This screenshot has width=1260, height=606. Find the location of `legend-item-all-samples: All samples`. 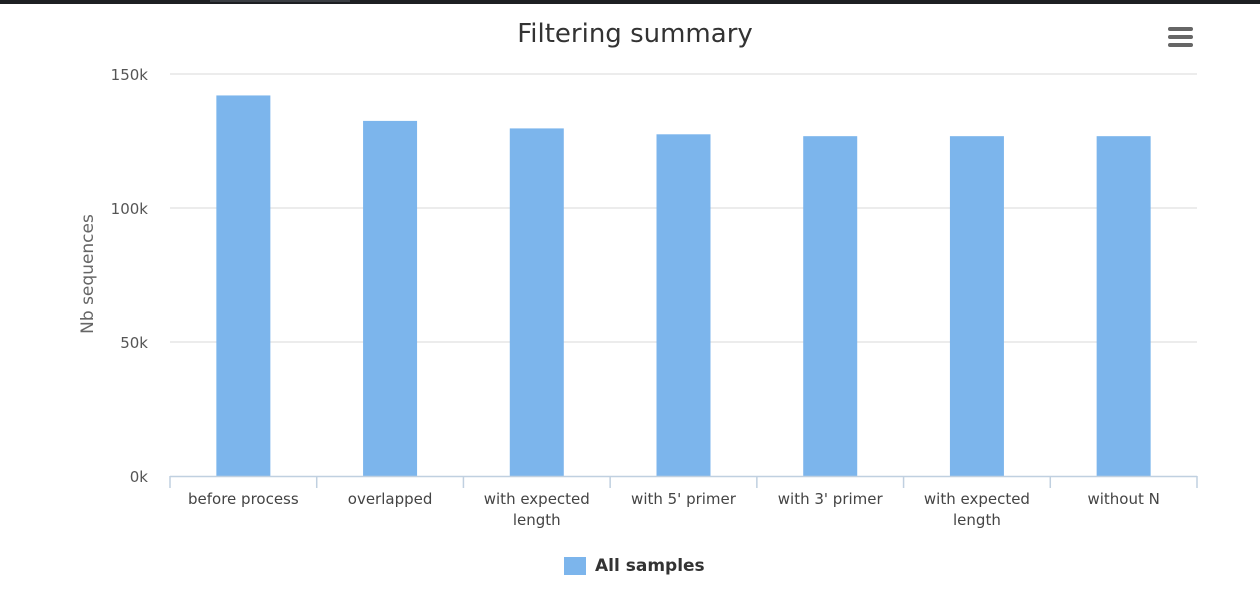

legend-item-all-samples: All samples is located at coordinates (634, 566).